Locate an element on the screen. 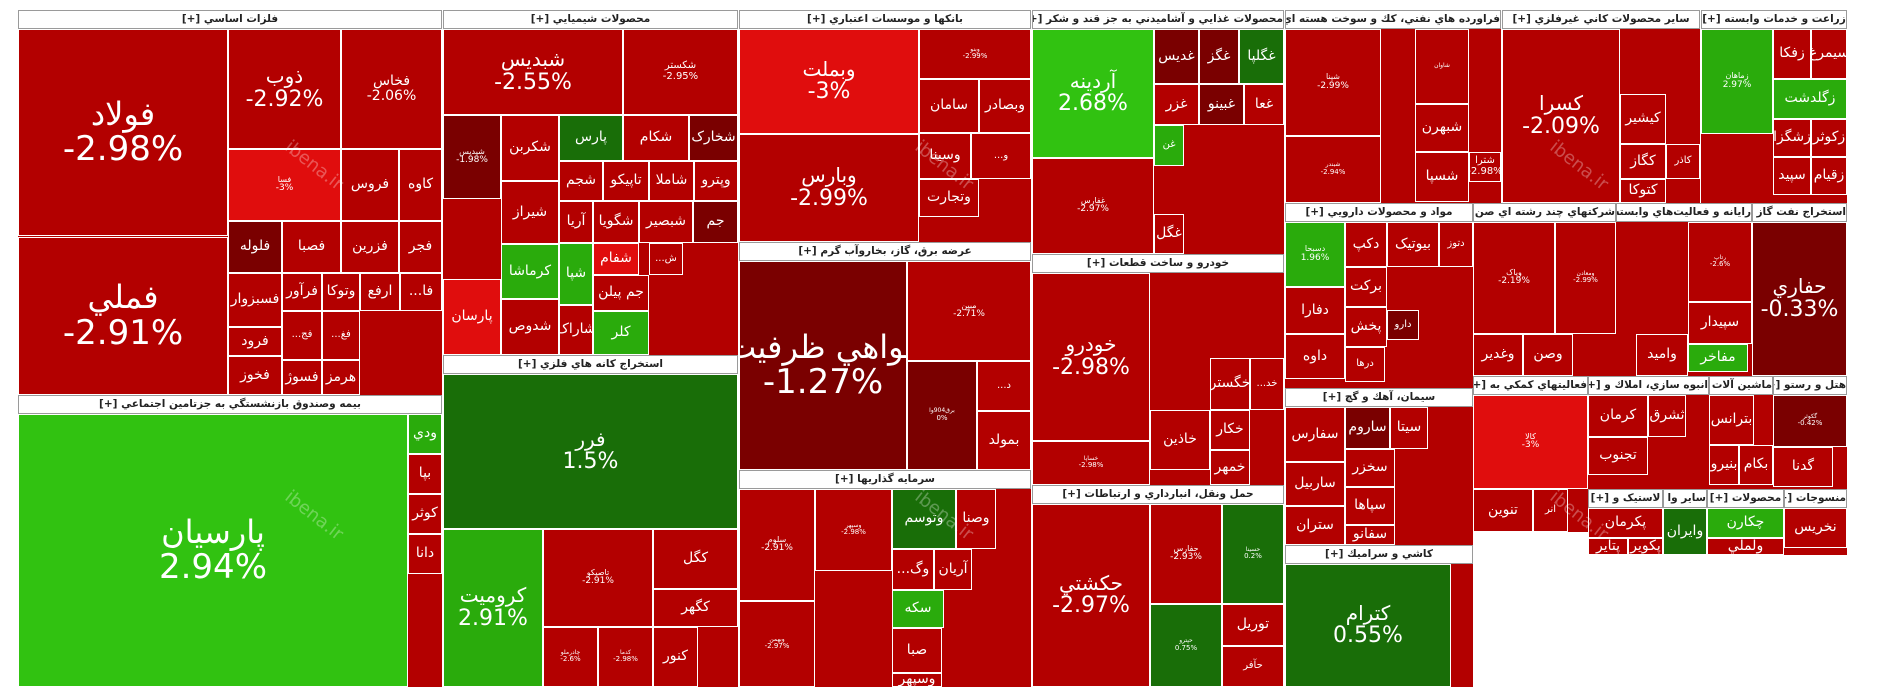  stock-tile: فسا -3% is located at coordinates (284, 185).